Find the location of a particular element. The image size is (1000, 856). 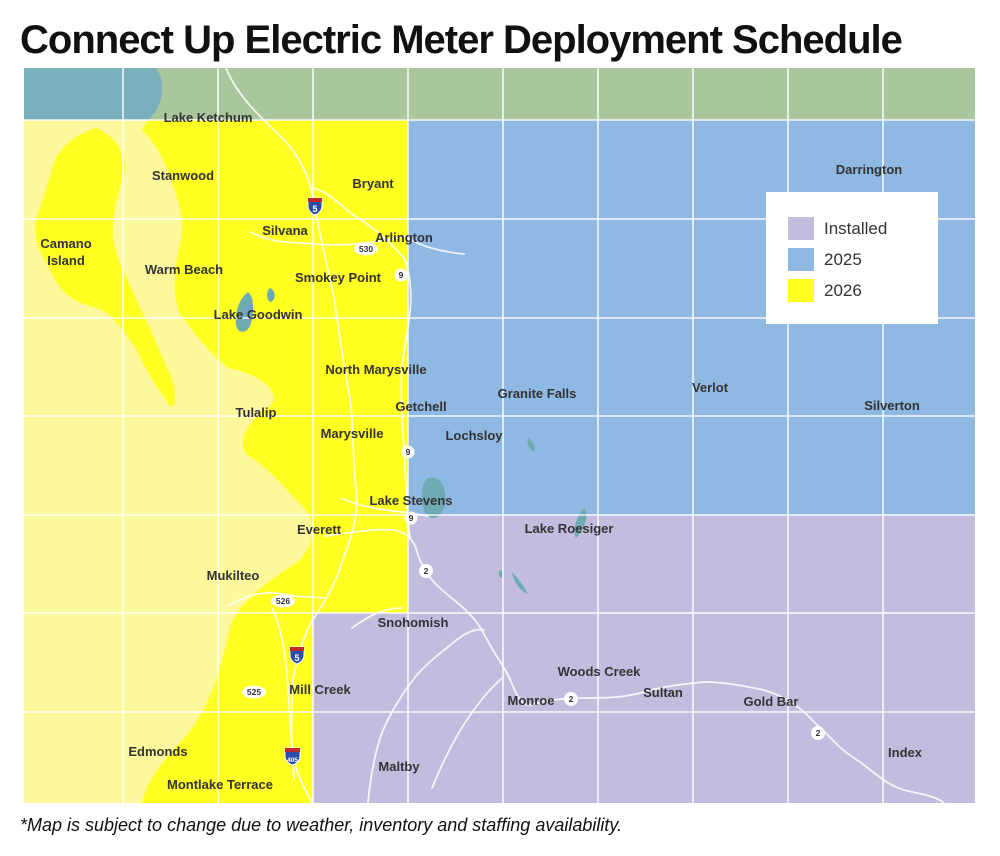

route-9-south-shield: 9 is located at coordinates (411, 518).